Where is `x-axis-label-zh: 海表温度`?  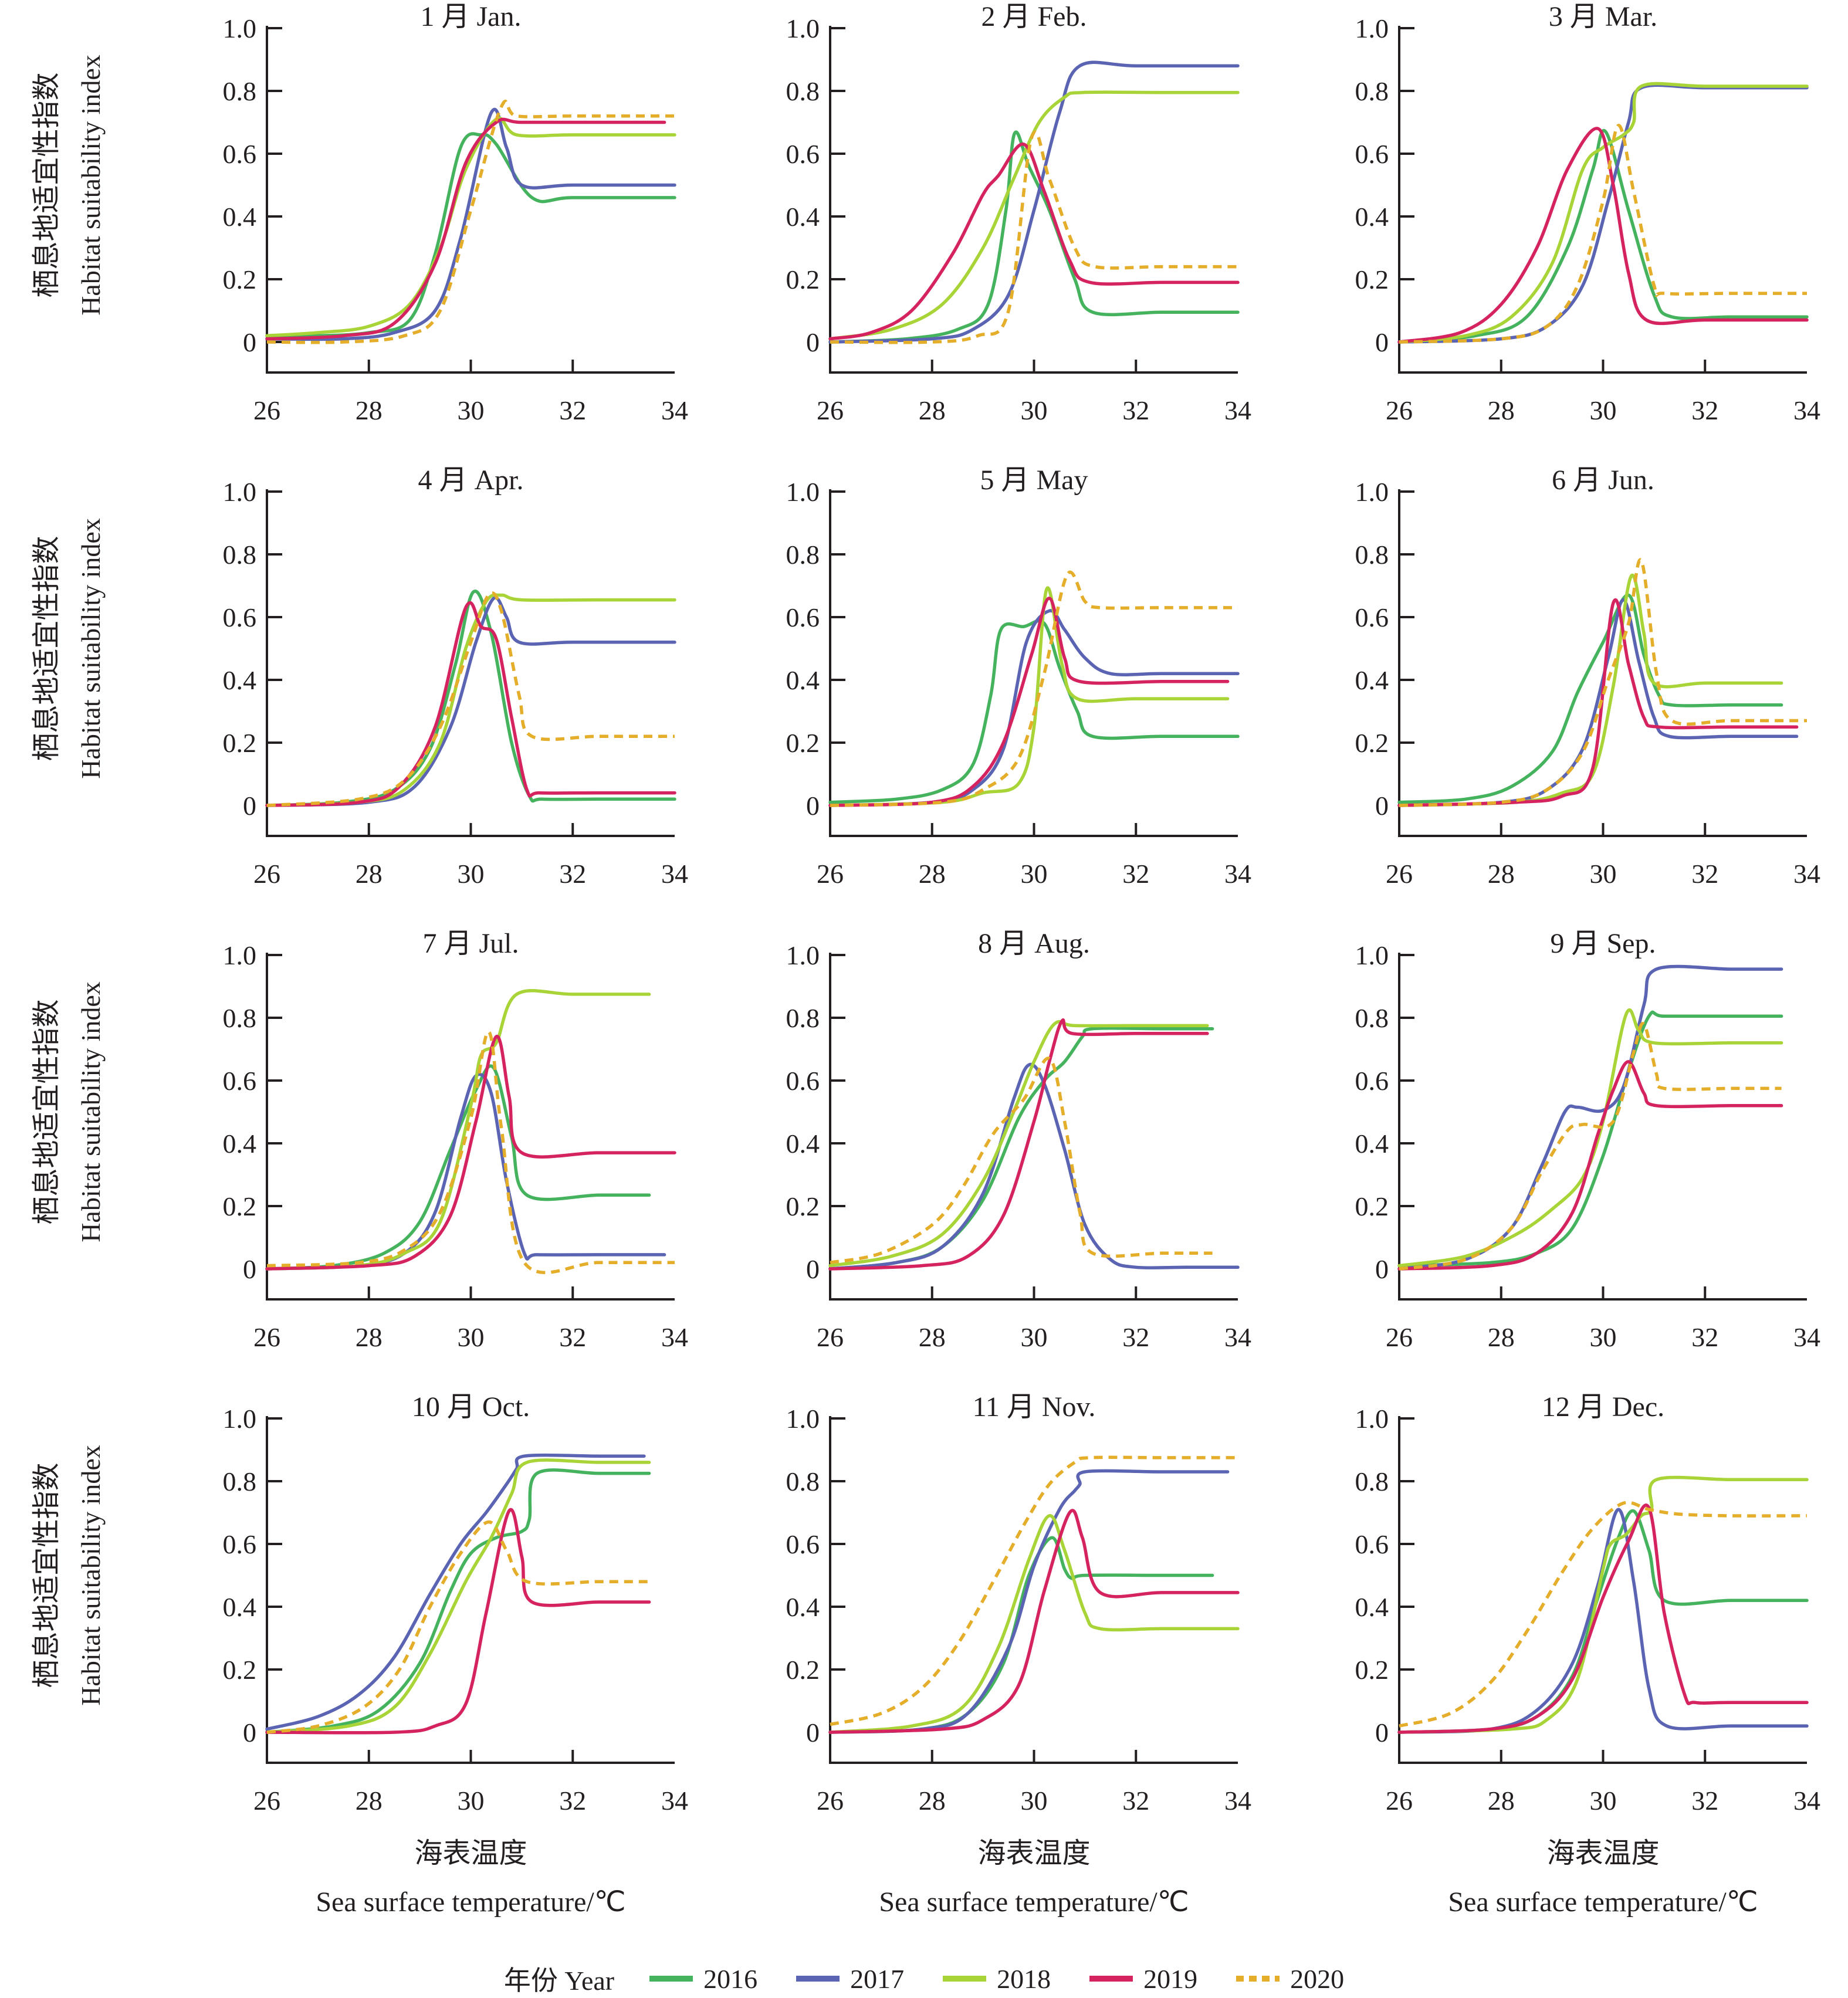 x-axis-label-zh: 海表温度 is located at coordinates (1602, 1854).